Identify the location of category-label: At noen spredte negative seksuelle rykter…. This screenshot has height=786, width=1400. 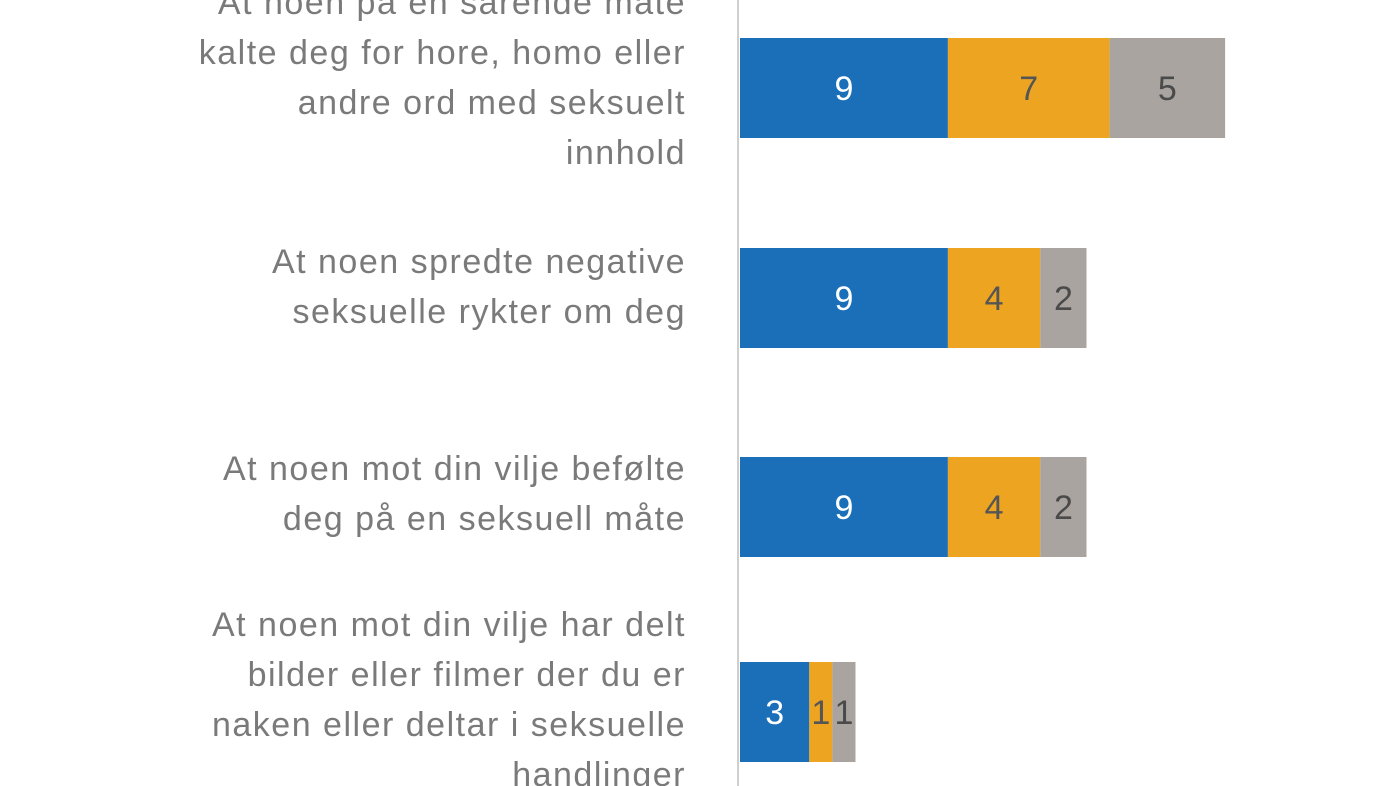
(479, 287).